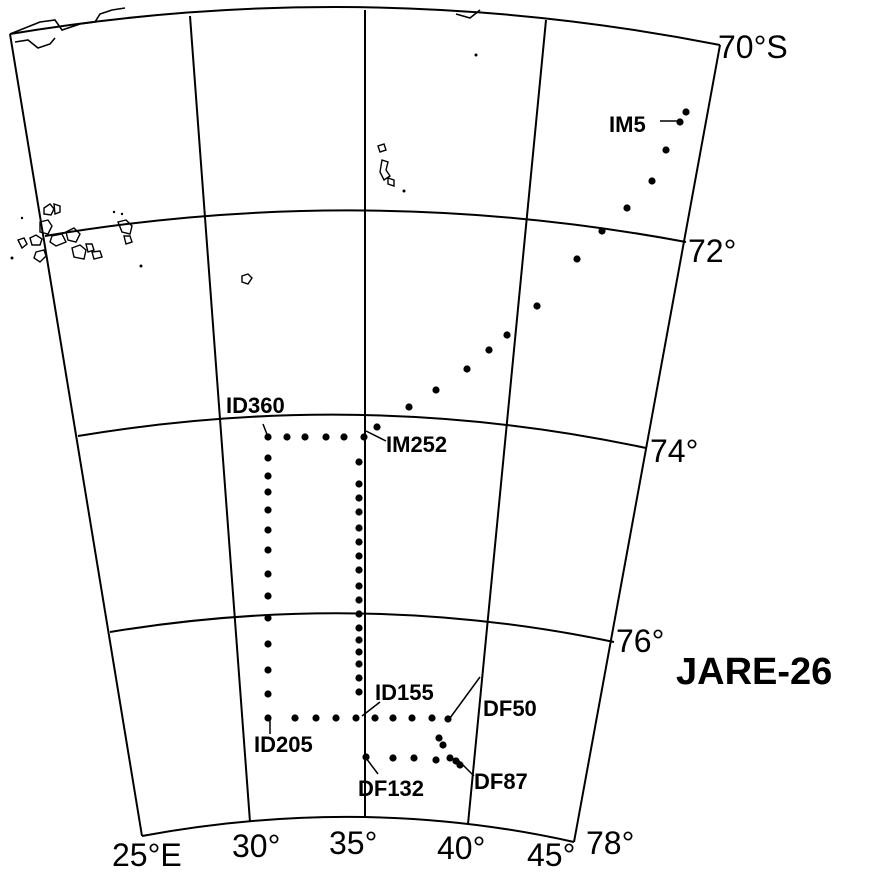 This screenshot has width=880, height=874. I want to click on label-id155: ID155, so click(404, 692).